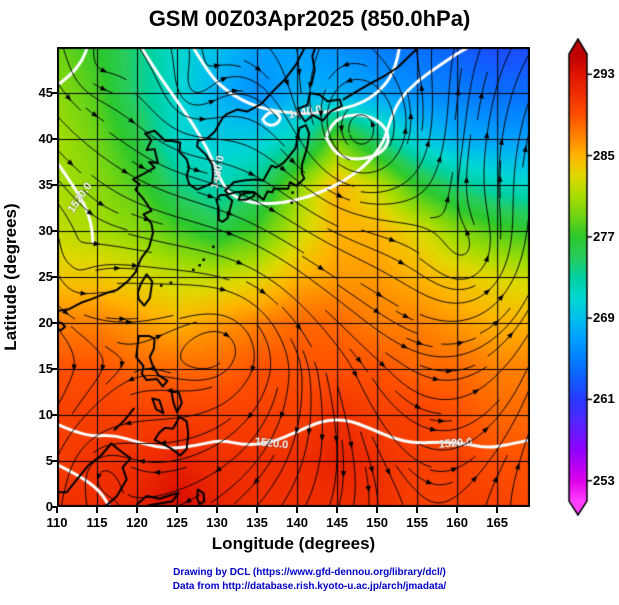 The height and width of the screenshot is (605, 619). Describe the element at coordinates (604, 480) in the screenshot. I see `colorbar-label-253: 253` at that location.